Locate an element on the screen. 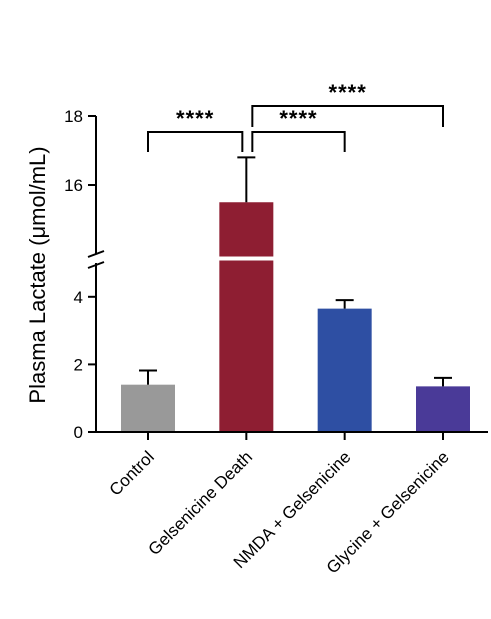 Image resolution: width=491 pixels, height=619 pixels. axis-break-mark-upper is located at coordinates (96, 254).